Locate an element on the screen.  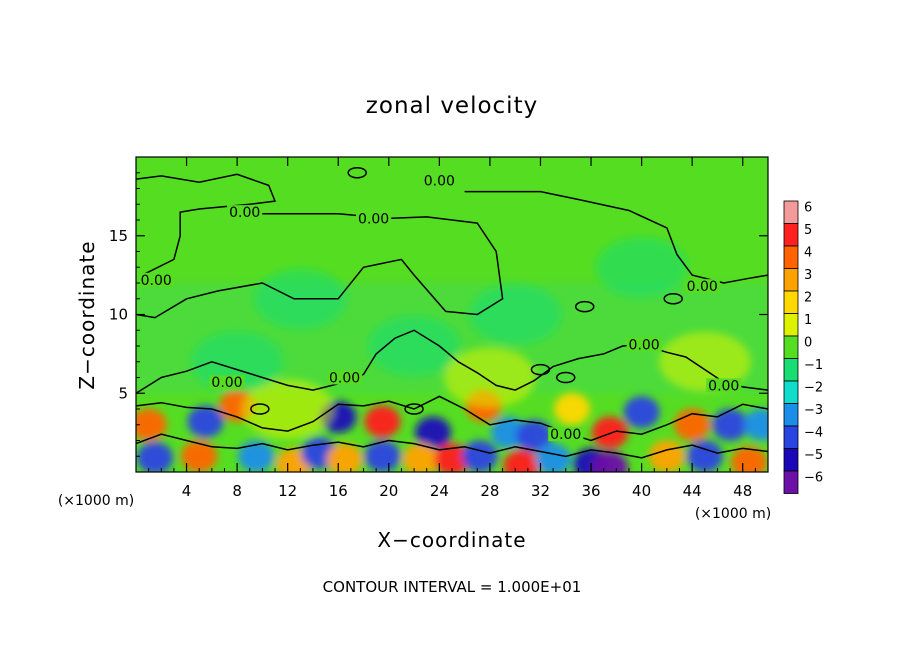
x-tick-label: 36 is located at coordinates (590, 491).